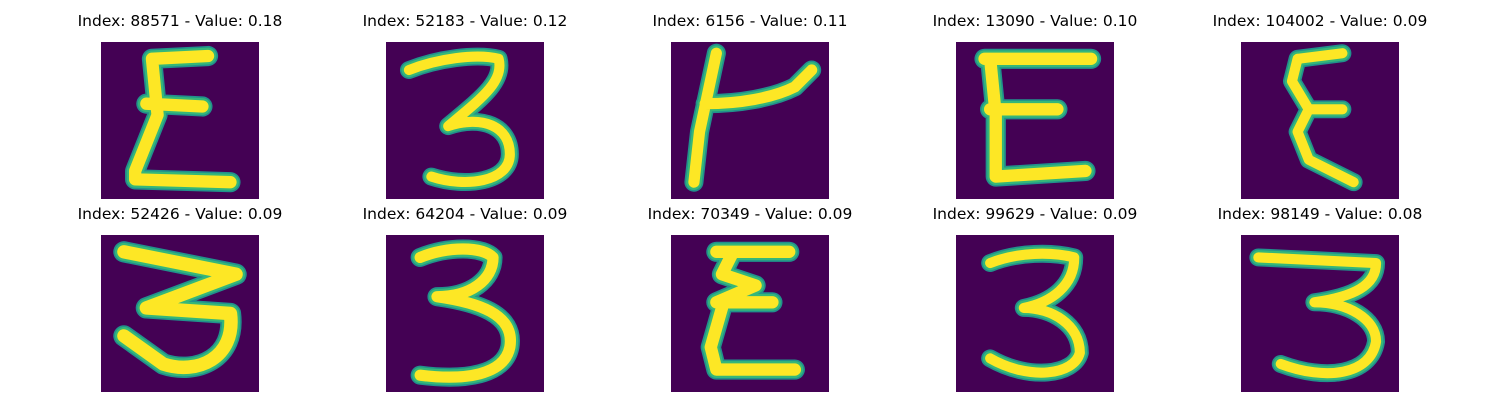 This screenshot has height=400, width=1500. Describe the element at coordinates (180, 21) in the screenshot. I see `panel-title: Index: 88571 - Value: 0.18` at that location.